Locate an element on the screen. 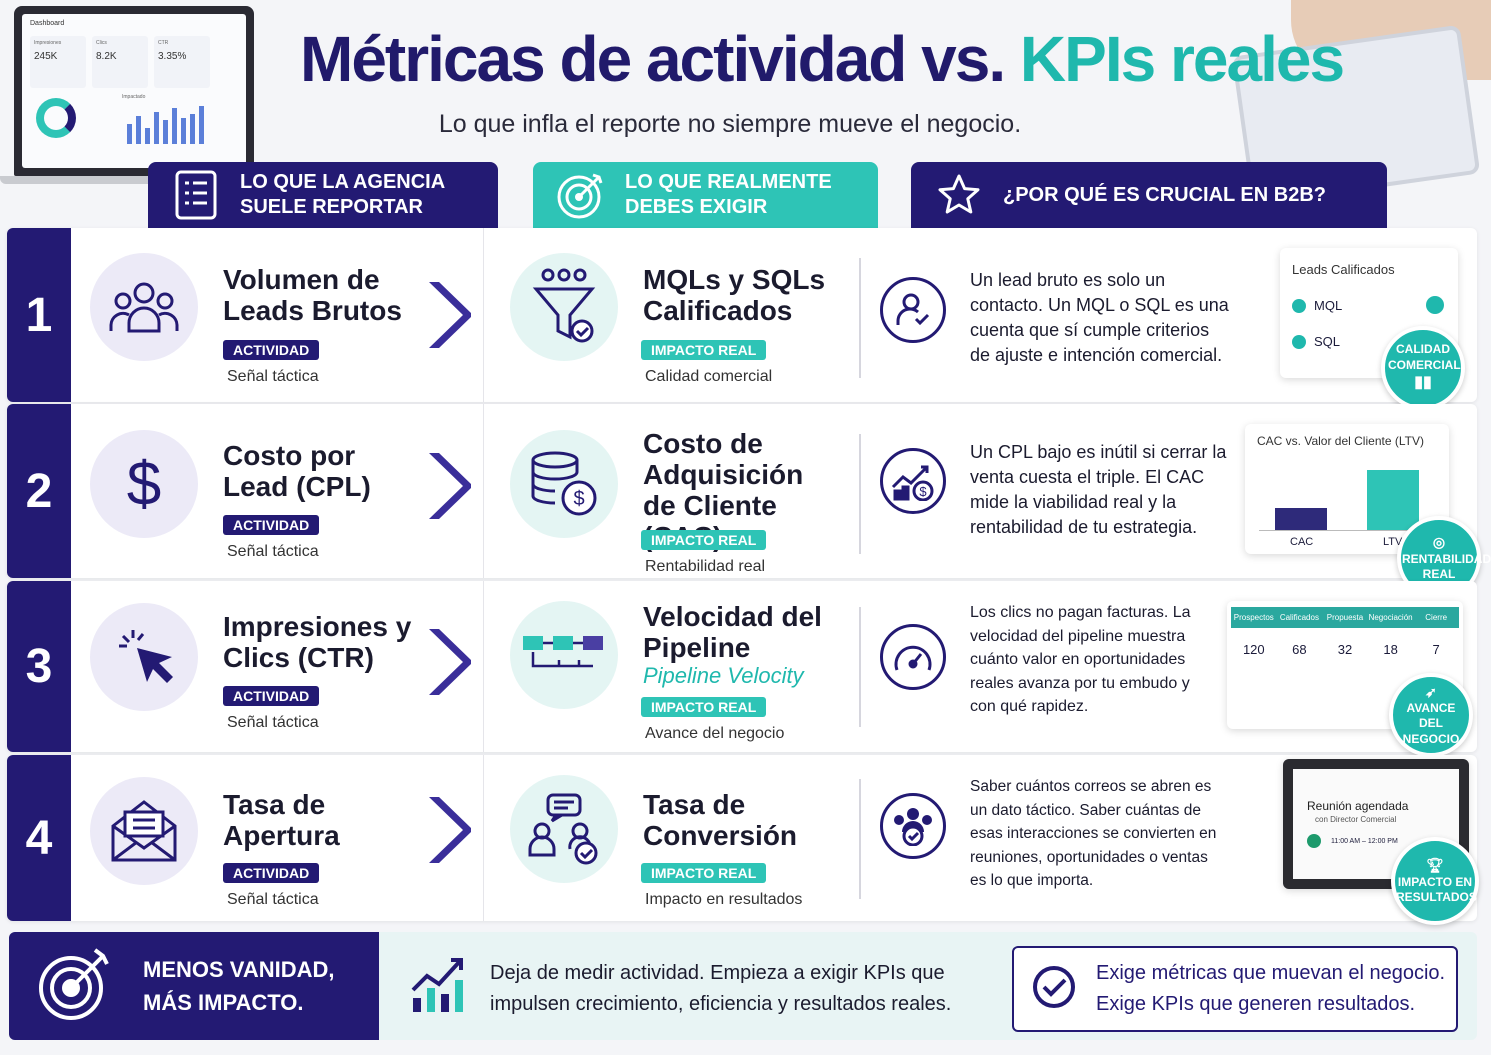 This screenshot has height=1055, width=1491. activity-metric-title: Costo por Lead (CPL) is located at coordinates (297, 471).